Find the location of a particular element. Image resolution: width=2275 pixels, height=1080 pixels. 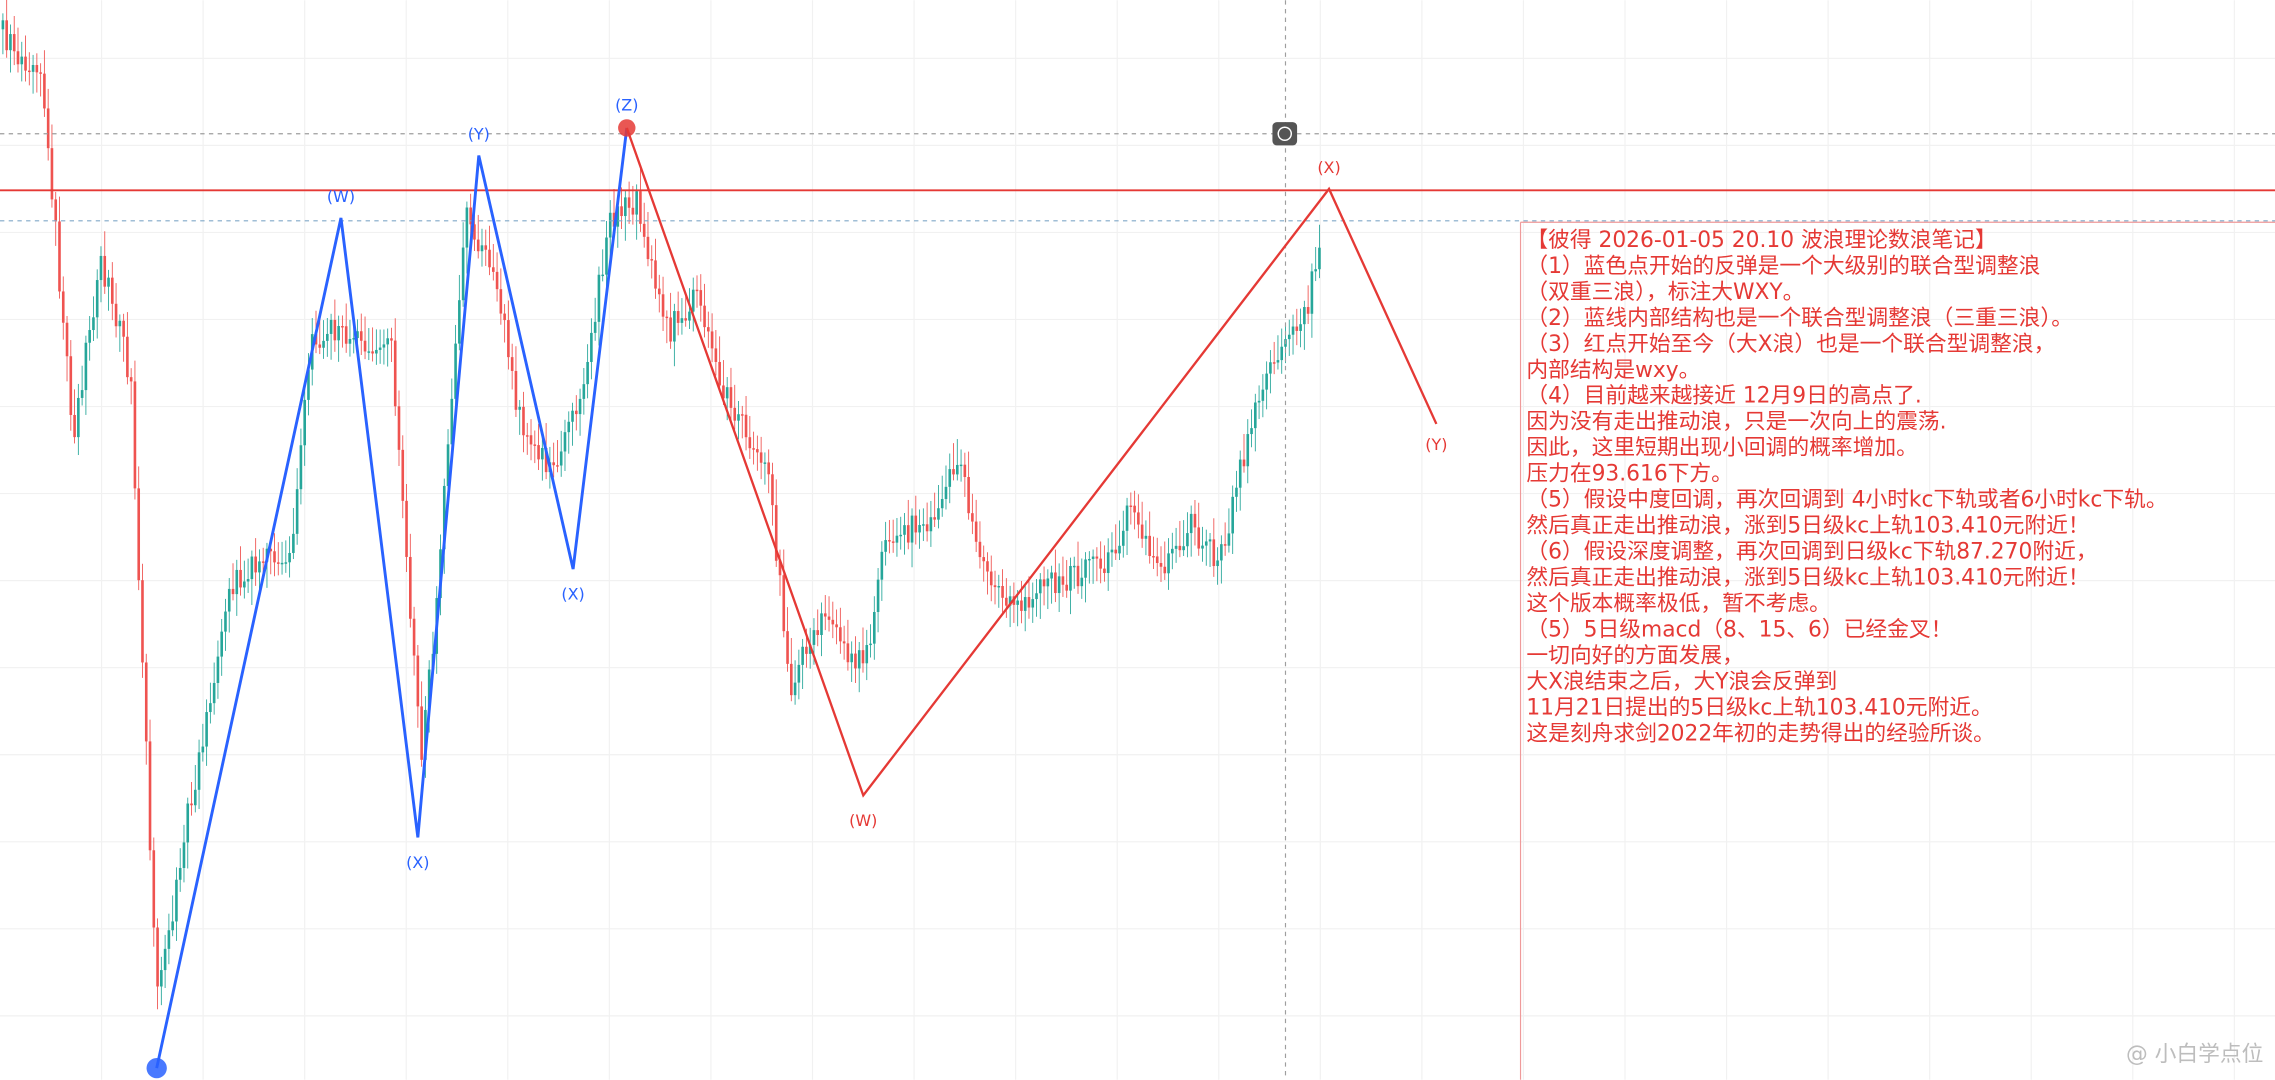

note-line: 这个版本概率极低，暂不考虑。 is located at coordinates (1678, 604).